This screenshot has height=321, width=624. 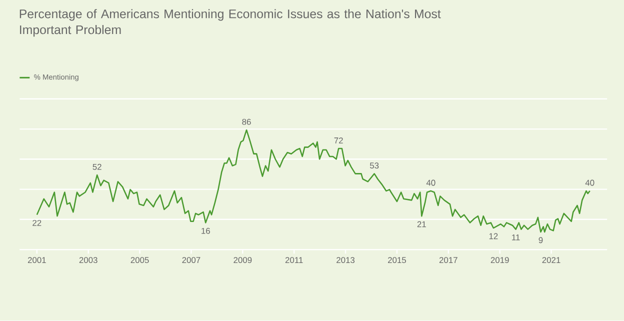 What do you see at coordinates (206, 231) in the screenshot?
I see `data-label: 16` at bounding box center [206, 231].